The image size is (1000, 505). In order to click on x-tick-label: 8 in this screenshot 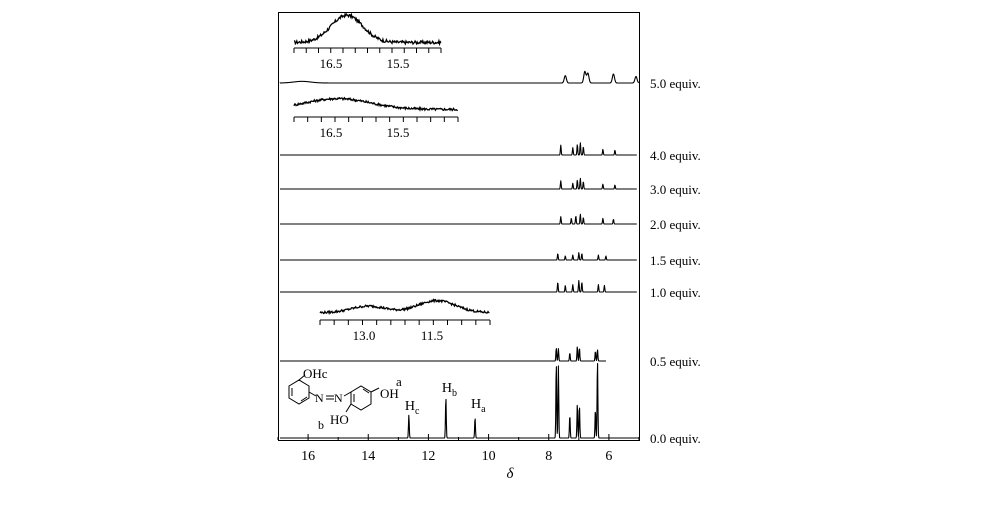, I will do `click(548, 456)`.